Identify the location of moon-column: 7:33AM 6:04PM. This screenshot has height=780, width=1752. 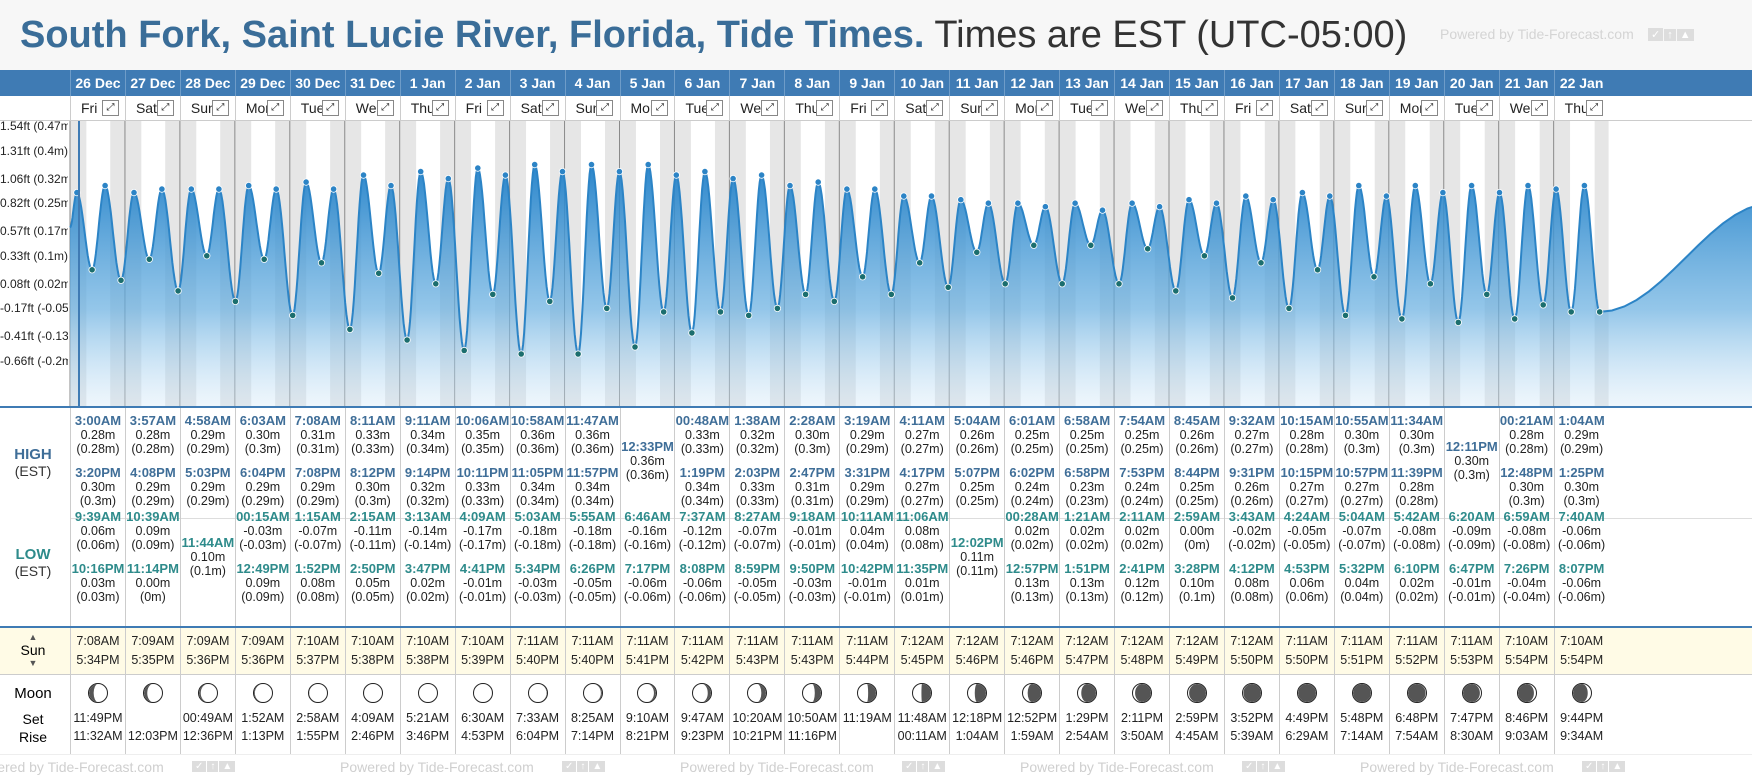
(537, 714).